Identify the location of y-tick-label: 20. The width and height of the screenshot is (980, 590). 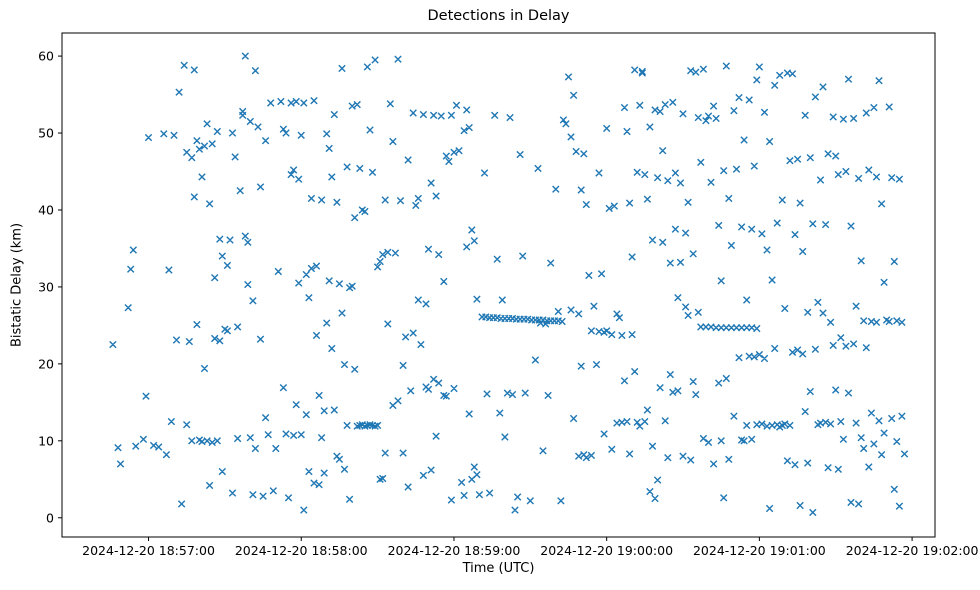
(46, 363).